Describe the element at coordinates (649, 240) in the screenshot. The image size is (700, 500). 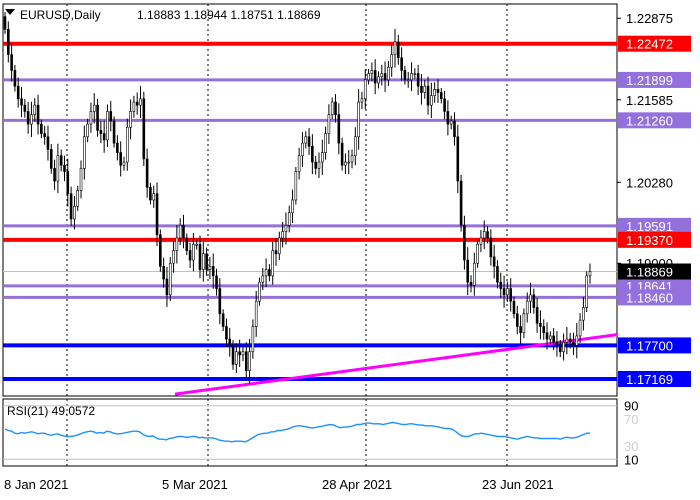
I see `level-price-label: 1.19370` at that location.